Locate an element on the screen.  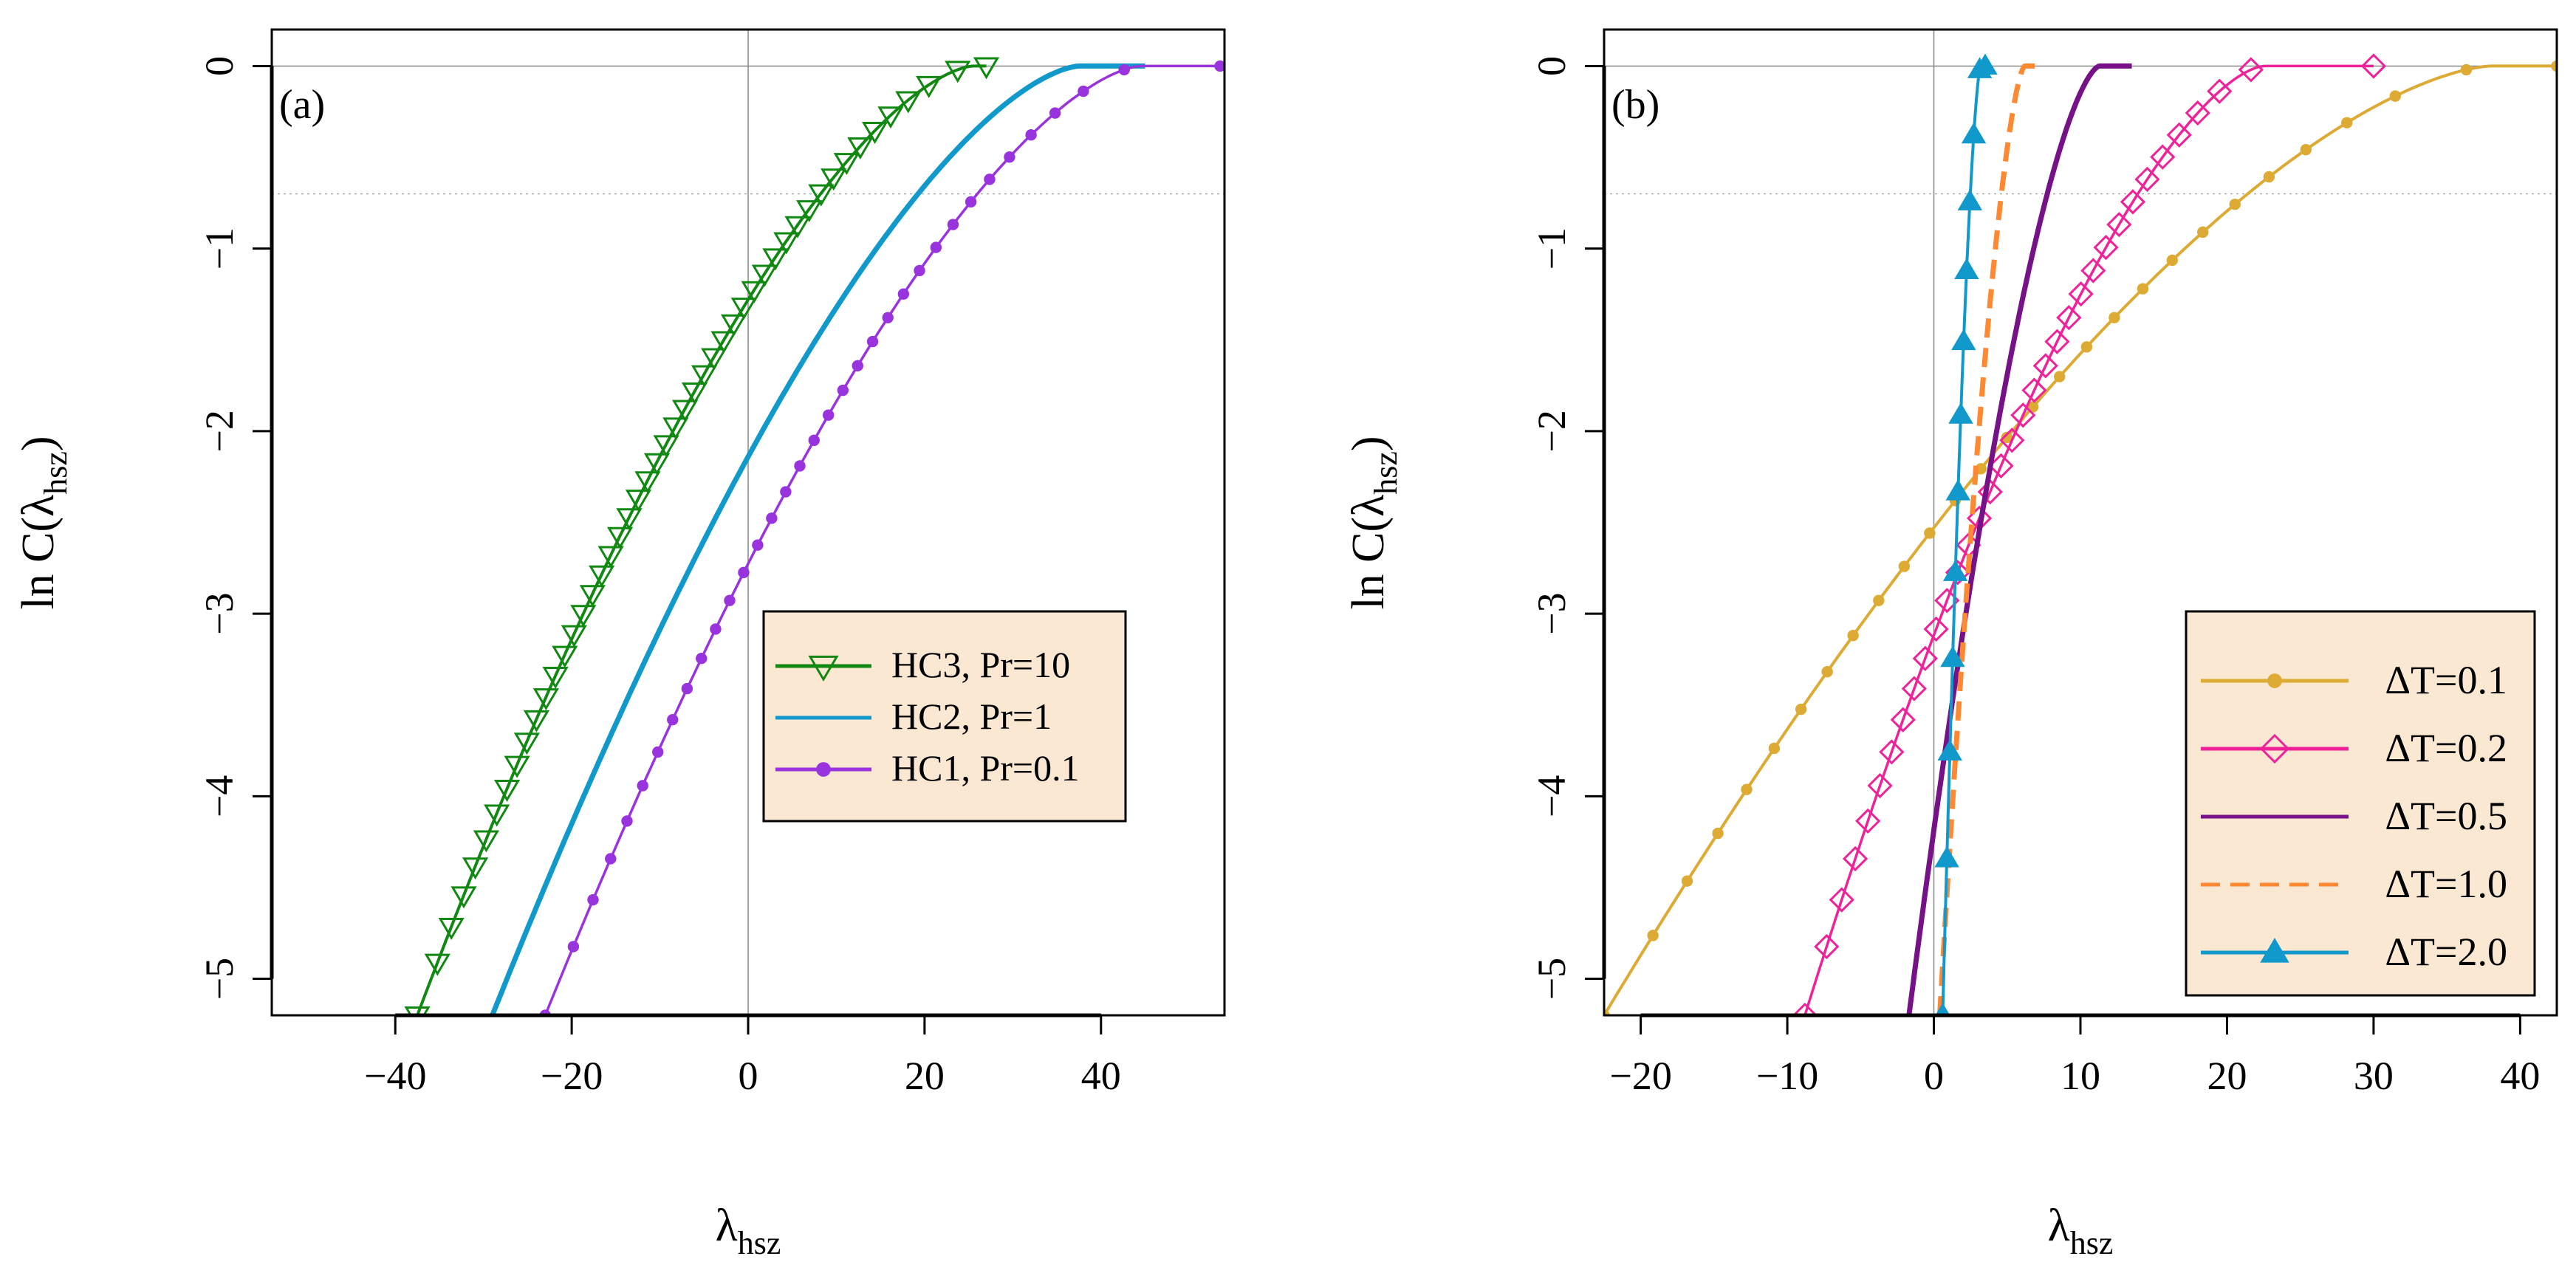
legend-label: HC1, Pr=0.1 is located at coordinates (985, 768).